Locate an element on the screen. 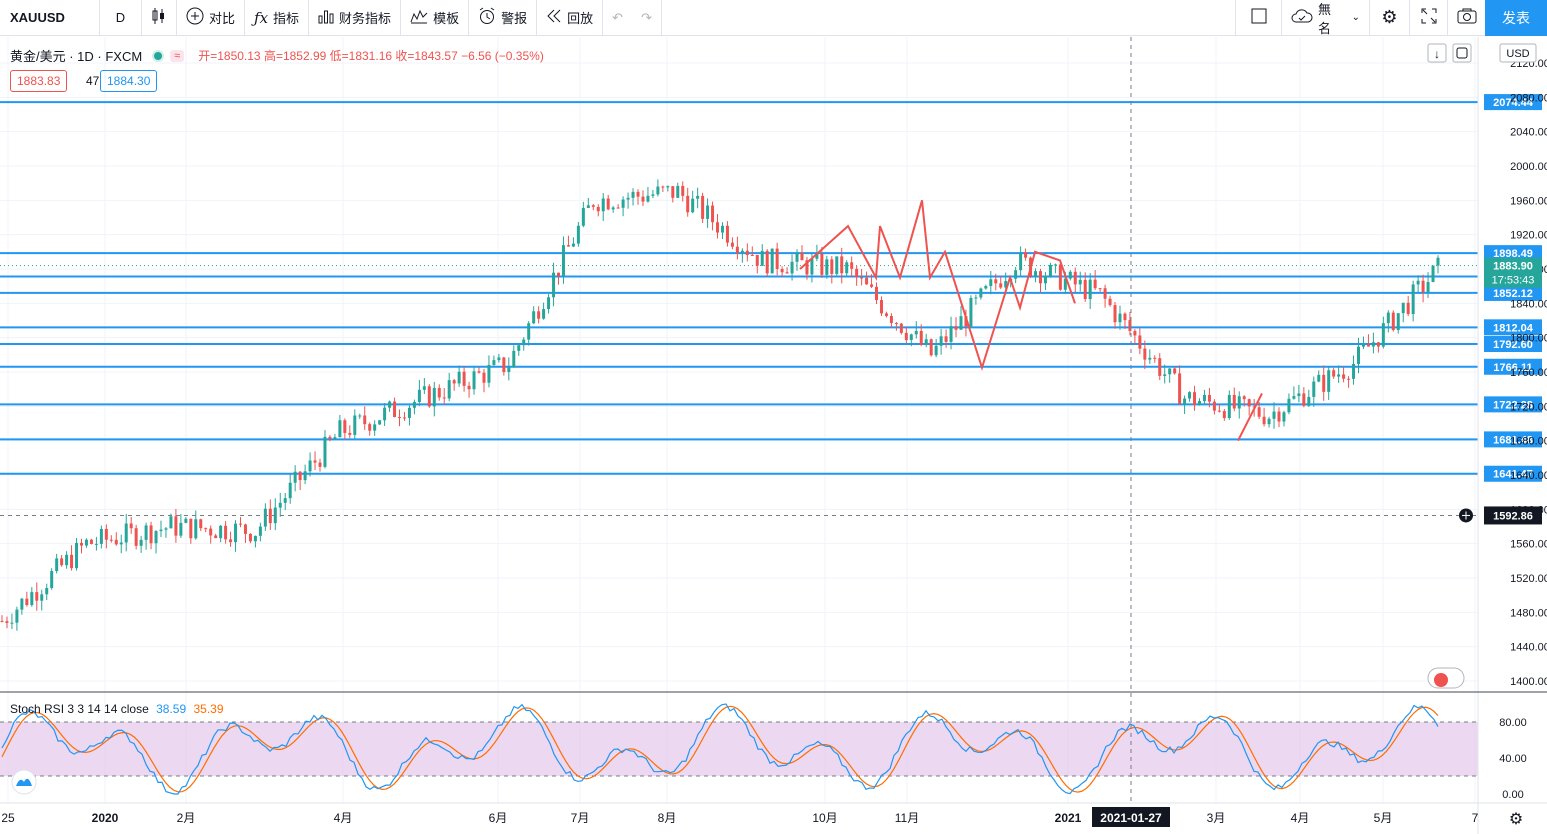 This screenshot has height=834, width=1547. interval-button: D is located at coordinates (121, 18).